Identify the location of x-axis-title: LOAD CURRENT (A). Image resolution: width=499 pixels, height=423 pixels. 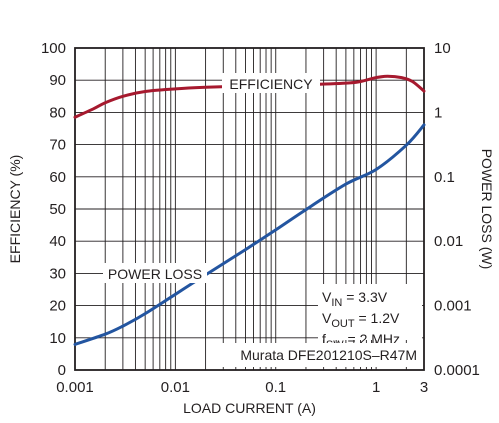
(249, 408).